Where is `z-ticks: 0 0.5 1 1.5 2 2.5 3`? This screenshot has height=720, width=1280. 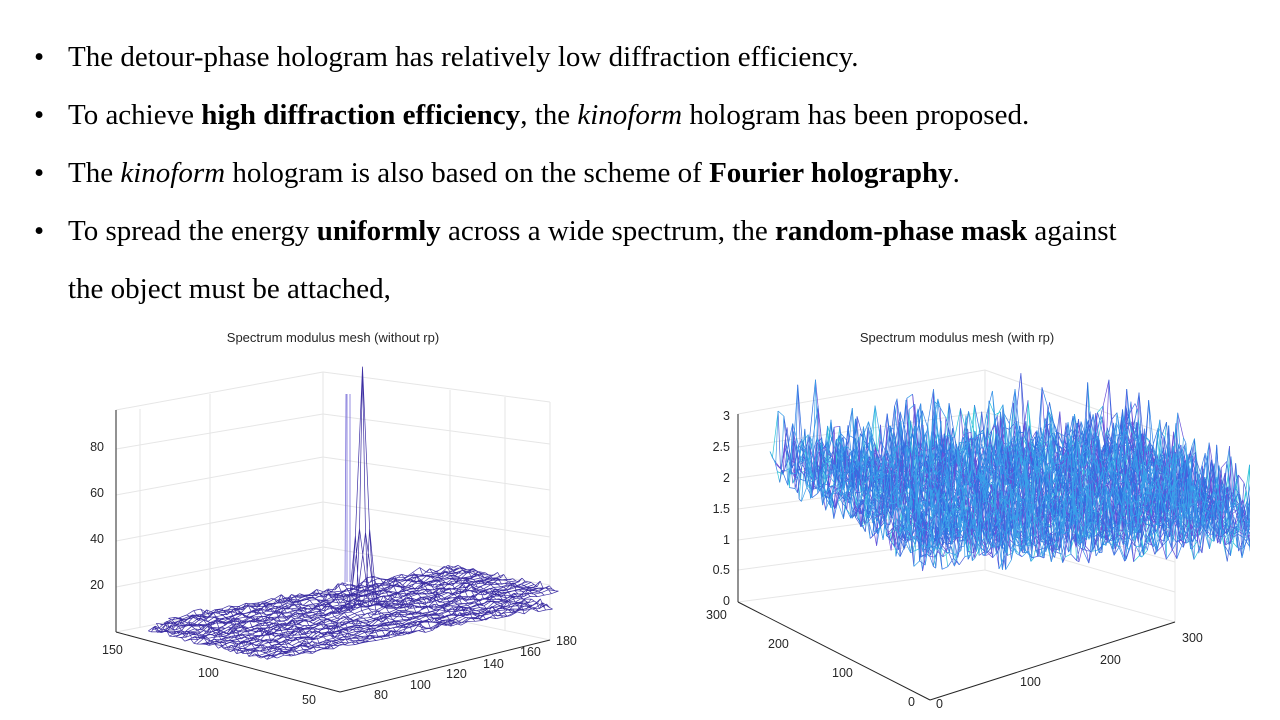
z-ticks: 0 0.5 1 1.5 2 2.5 3 is located at coordinates (721, 508).